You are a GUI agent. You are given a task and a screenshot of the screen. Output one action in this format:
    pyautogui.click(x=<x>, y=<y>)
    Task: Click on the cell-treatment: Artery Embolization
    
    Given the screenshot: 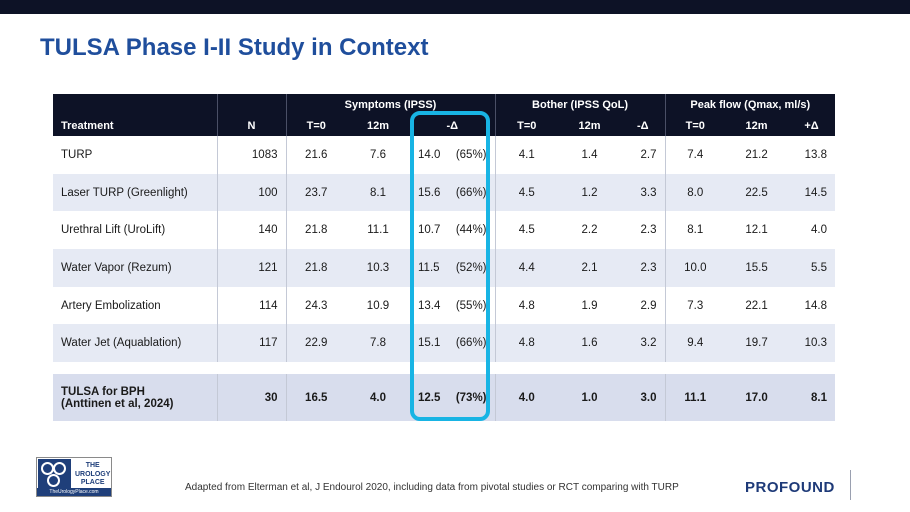 What is the action you would take?
    pyautogui.click(x=135, y=305)
    